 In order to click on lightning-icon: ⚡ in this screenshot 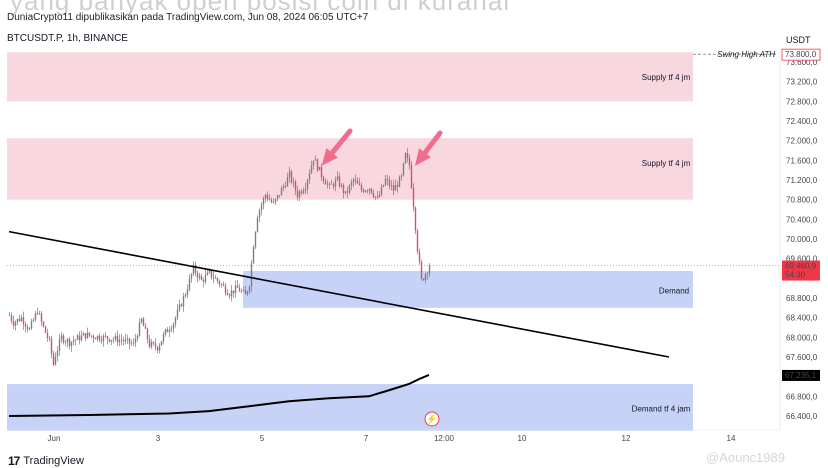, I will do `click(431, 419)`.